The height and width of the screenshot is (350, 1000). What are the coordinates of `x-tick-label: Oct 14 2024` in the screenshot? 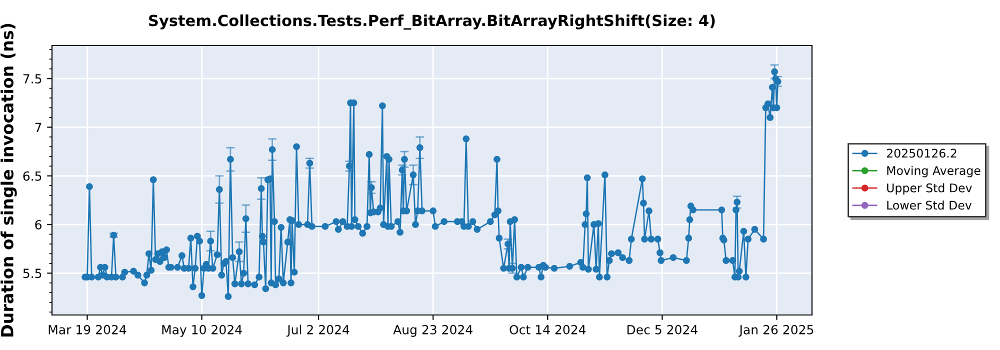 It's located at (548, 329).